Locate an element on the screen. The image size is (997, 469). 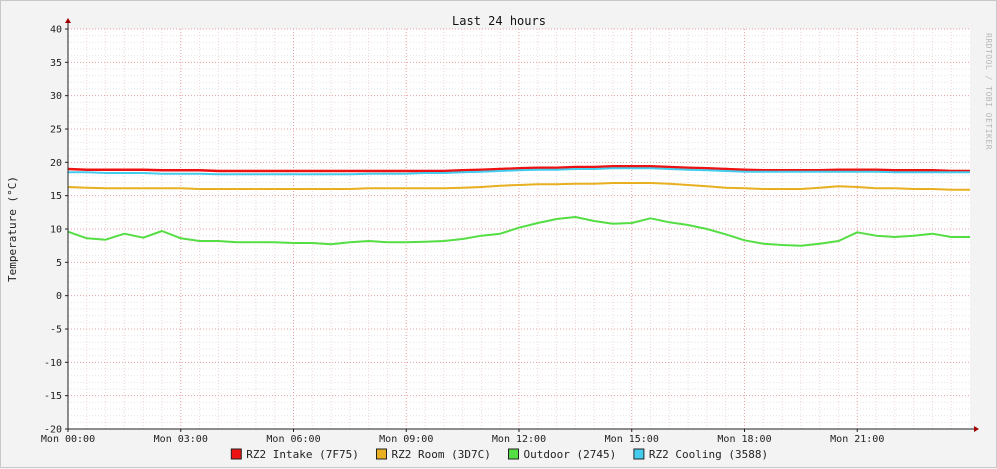
legend-label-3: Outdoor (2745) is located at coordinates (570, 454).